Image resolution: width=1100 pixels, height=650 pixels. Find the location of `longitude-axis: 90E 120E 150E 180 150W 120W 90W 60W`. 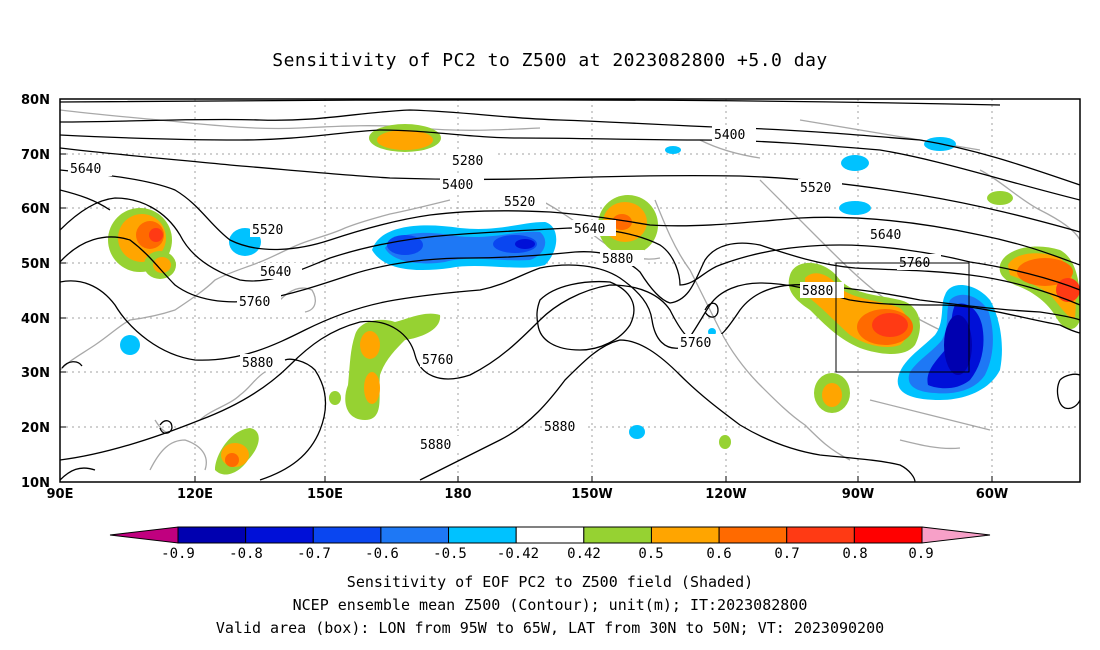

longitude-axis: 90E 120E 150E 180 150W 120W 90W 60W is located at coordinates (528, 494).